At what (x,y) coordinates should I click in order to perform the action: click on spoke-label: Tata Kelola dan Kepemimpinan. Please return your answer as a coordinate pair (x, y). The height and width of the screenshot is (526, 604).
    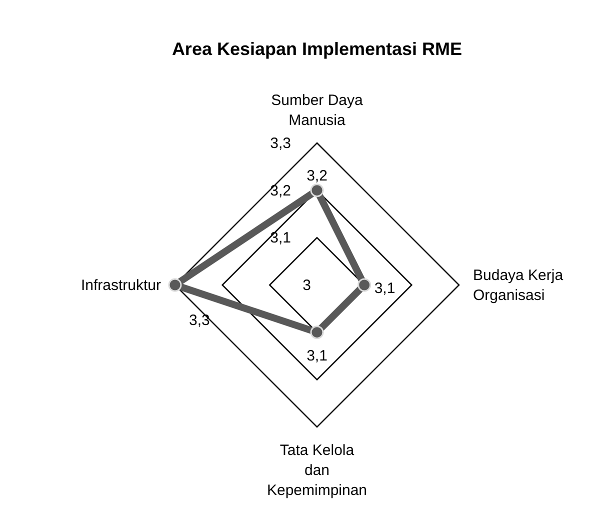
    Looking at the image, I should click on (317, 470).